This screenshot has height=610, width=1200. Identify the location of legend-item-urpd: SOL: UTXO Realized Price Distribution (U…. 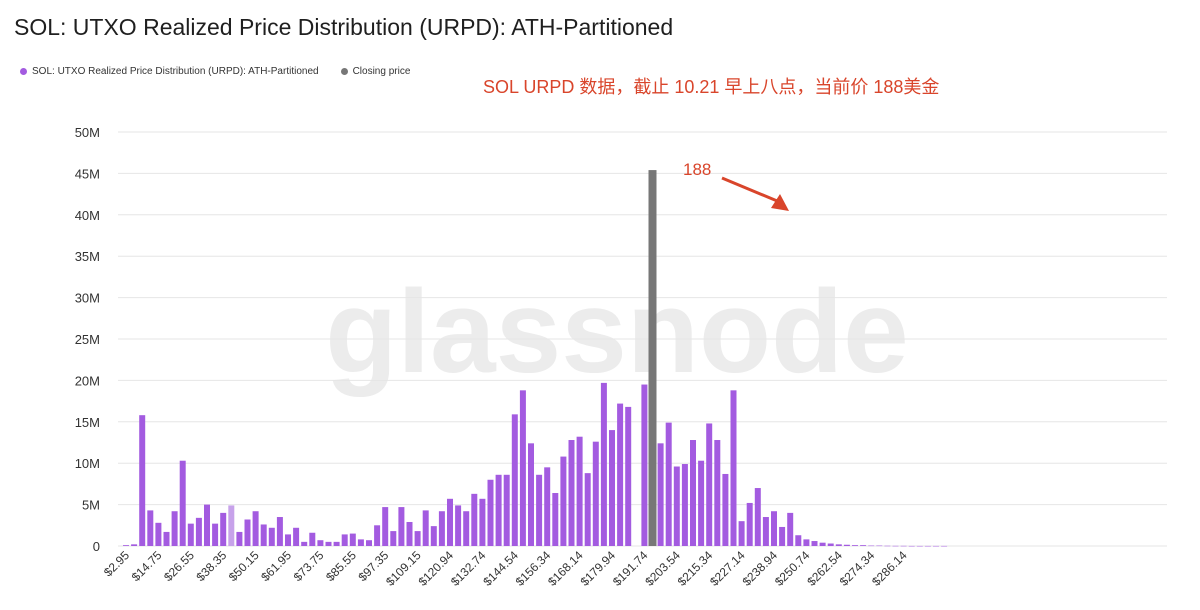
(169, 71).